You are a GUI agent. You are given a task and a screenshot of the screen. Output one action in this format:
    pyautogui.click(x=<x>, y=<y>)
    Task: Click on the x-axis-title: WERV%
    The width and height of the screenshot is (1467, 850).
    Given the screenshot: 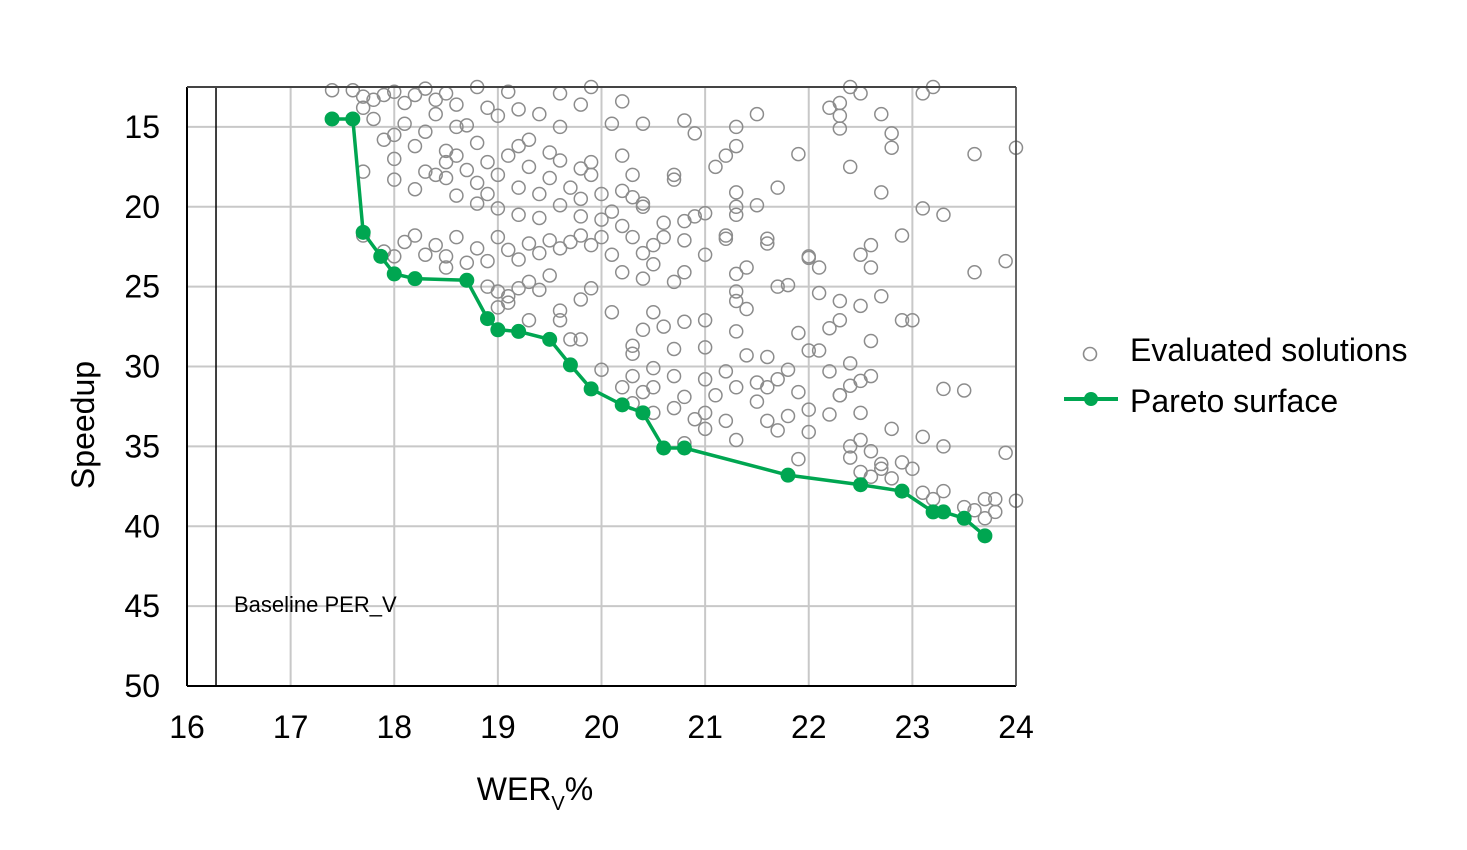 What is the action you would take?
    pyautogui.click(x=535, y=793)
    